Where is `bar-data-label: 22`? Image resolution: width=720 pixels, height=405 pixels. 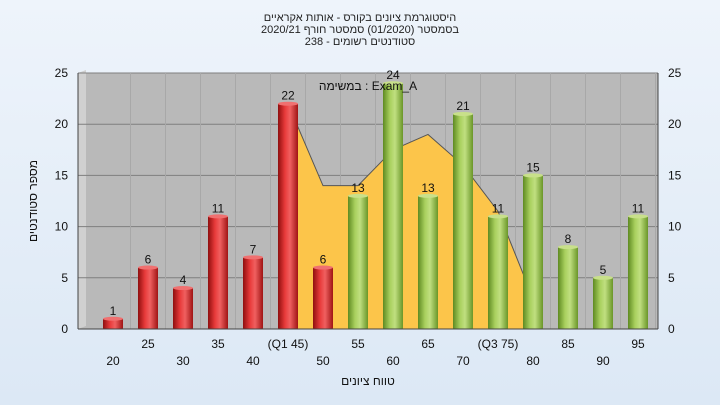
bar-data-label: 22 is located at coordinates (288, 96).